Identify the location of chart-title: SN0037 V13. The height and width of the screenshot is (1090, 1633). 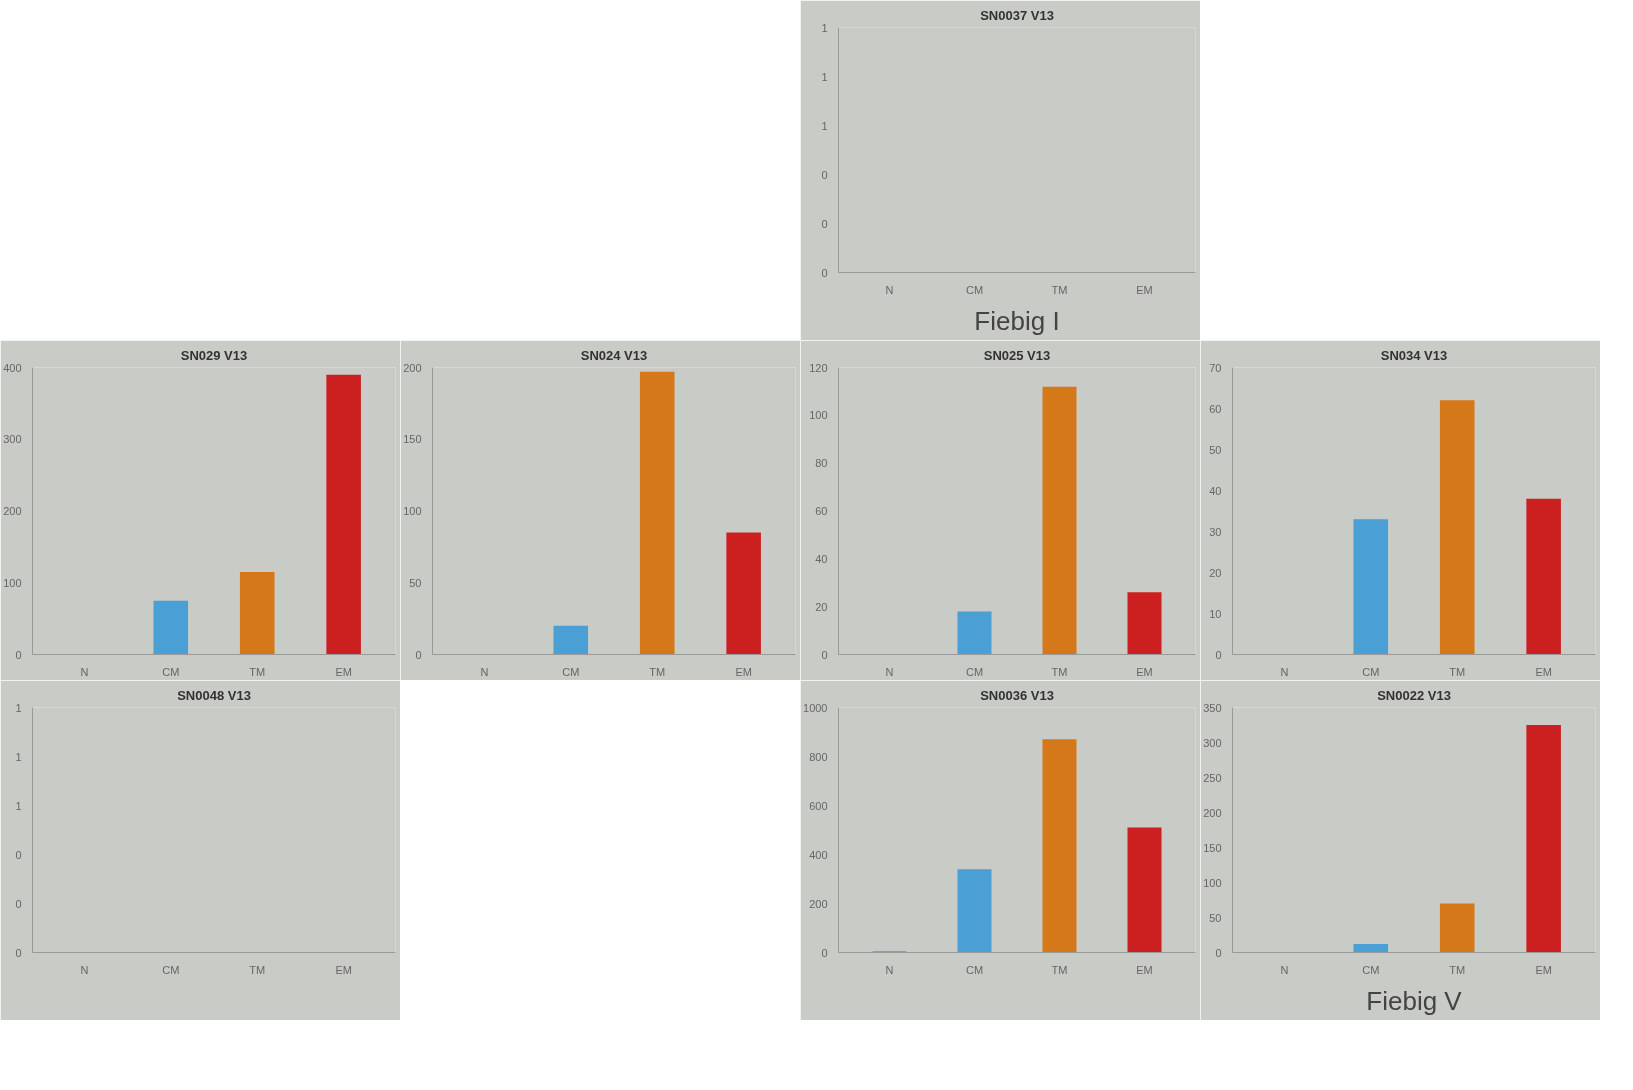
(1017, 15).